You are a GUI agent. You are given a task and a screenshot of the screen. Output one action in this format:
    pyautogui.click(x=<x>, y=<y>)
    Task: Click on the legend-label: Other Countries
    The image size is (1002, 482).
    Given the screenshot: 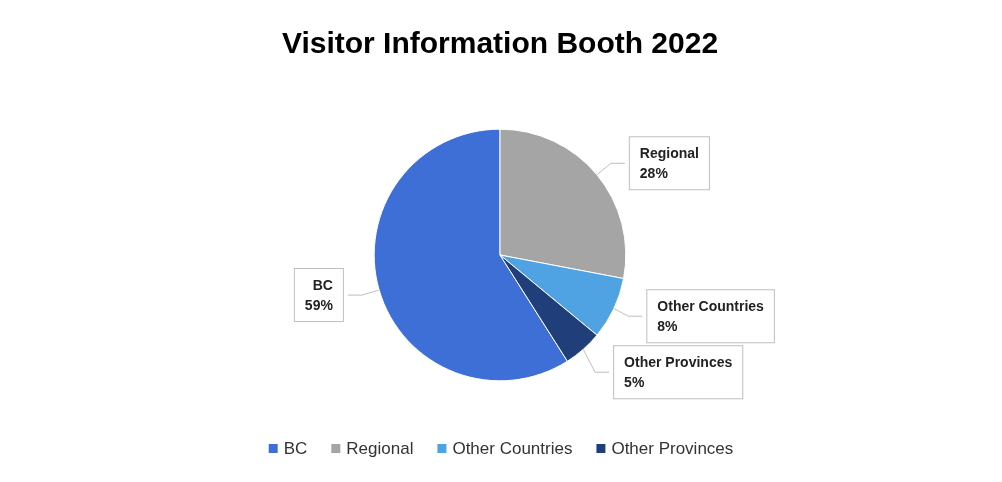 What is the action you would take?
    pyautogui.click(x=512, y=448)
    